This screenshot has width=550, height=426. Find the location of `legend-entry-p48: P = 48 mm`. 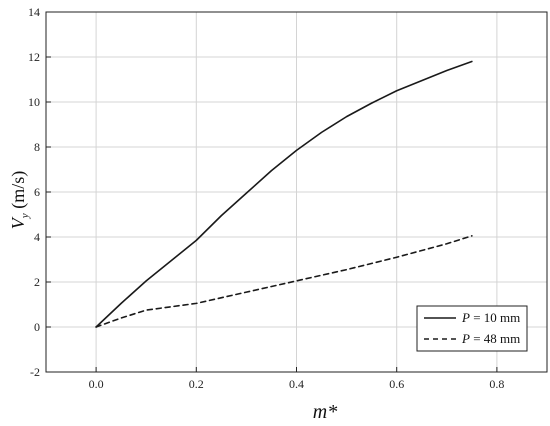

legend-entry-p48: P = 48 mm is located at coordinates (490, 338).